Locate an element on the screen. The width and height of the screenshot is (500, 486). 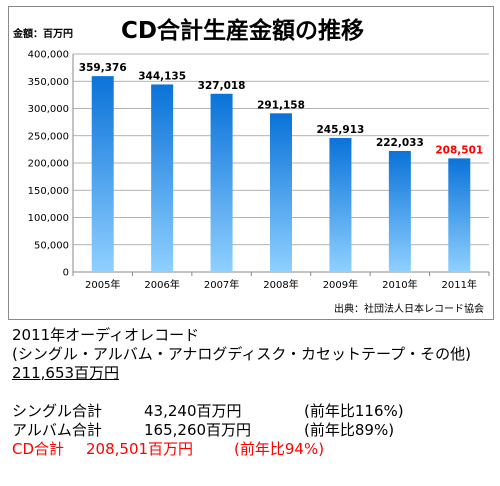
album-ratio: (前年比89%) is located at coordinates (349, 430).